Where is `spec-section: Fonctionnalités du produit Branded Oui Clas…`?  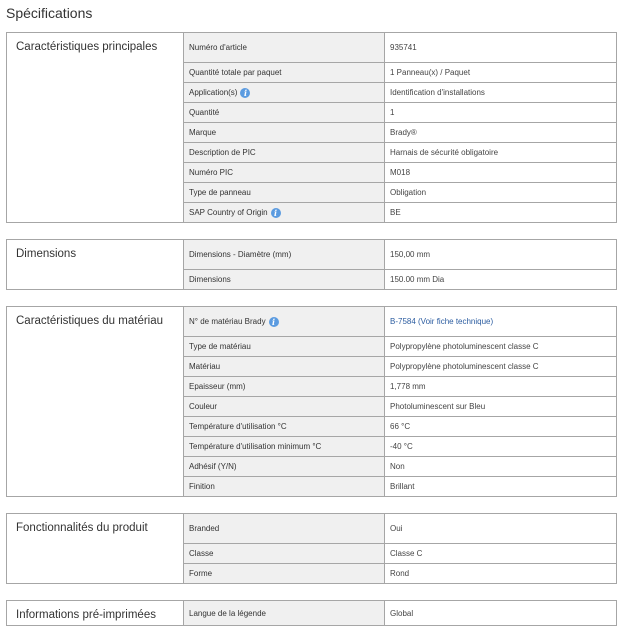
spec-section: Fonctionnalités du produit Branded Oui Clas… is located at coordinates (311, 548).